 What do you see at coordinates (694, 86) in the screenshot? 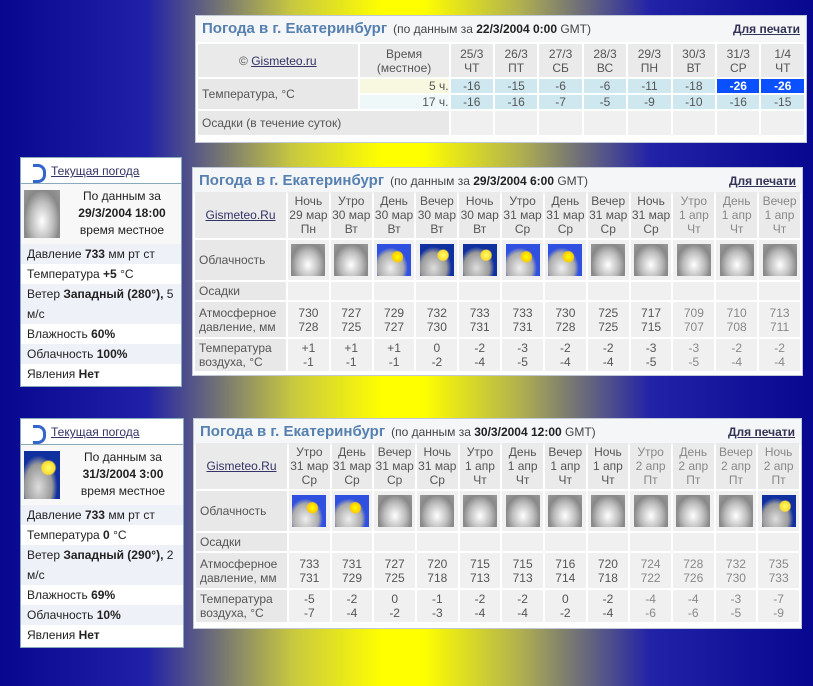
I see `temperature: -18` at bounding box center [694, 86].